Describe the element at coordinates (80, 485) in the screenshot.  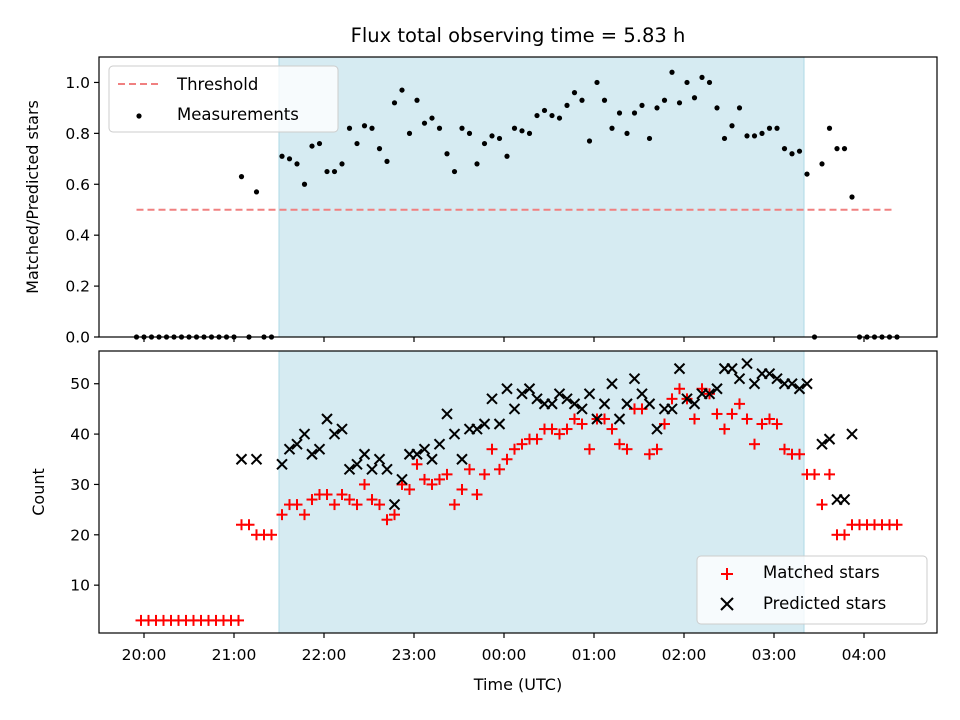
I see `y-tick-label: 30` at that location.